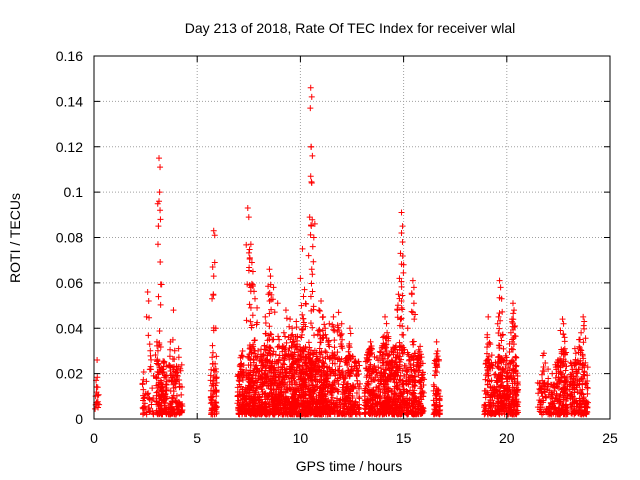 Image resolution: width=640 pixels, height=480 pixels. I want to click on x-tick-label: 20, so click(507, 438).